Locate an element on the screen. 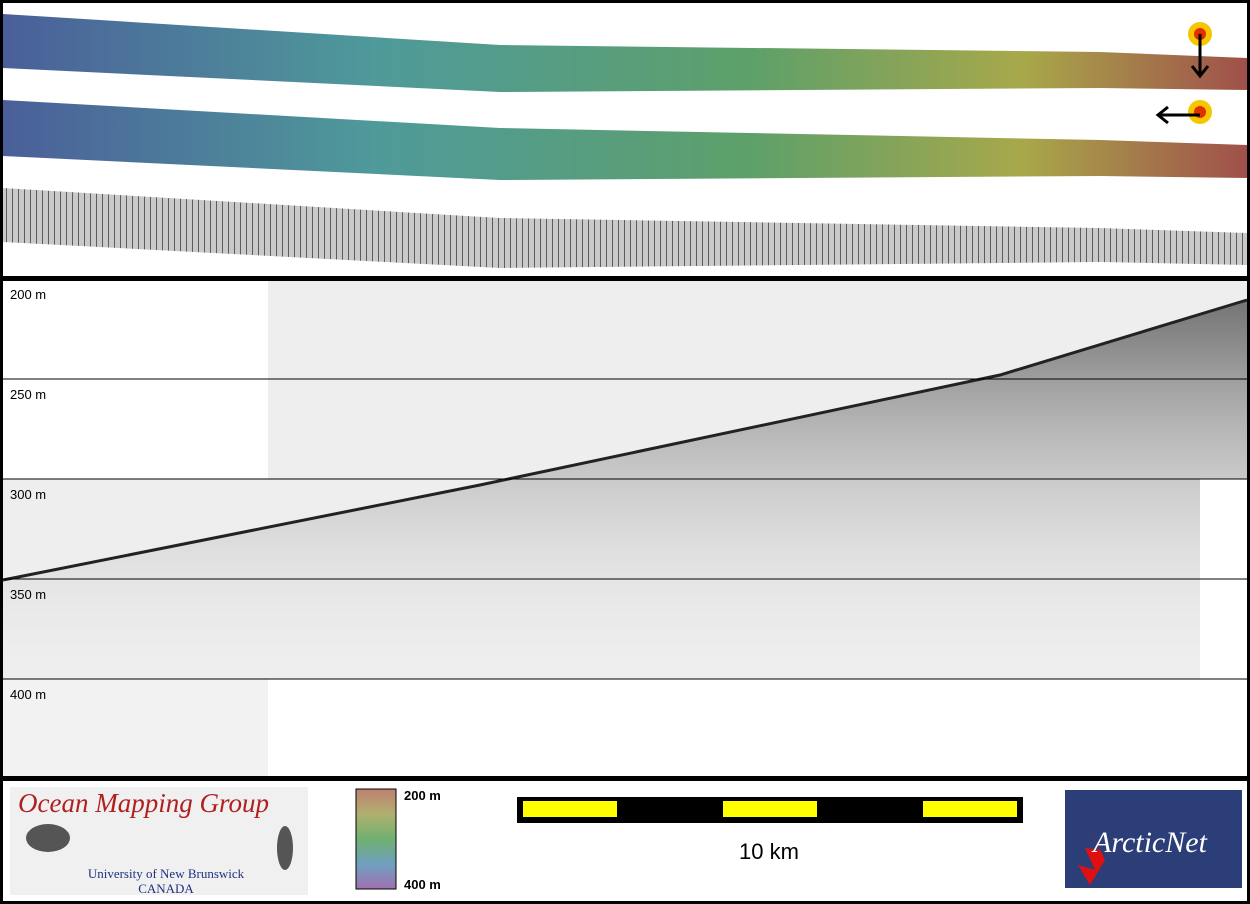 This screenshot has width=1250, height=904. depth-label: 300 m is located at coordinates (28, 494).